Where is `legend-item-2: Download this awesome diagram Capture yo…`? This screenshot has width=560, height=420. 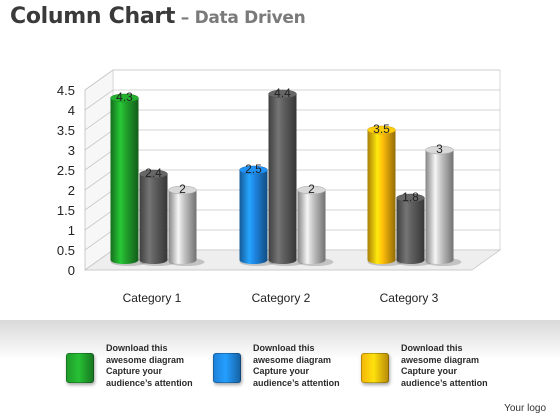 legend-item-2: Download this awesome diagram Capture yo… is located at coordinates (278, 368).